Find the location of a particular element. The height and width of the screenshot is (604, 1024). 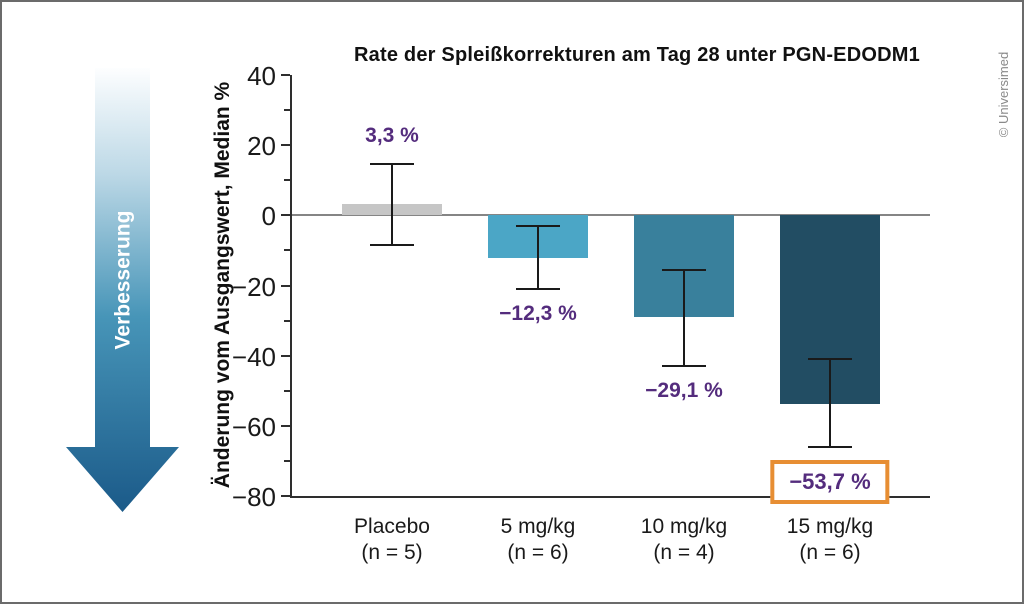

improvement-arrow: Verbesserung is located at coordinates (122, 290).